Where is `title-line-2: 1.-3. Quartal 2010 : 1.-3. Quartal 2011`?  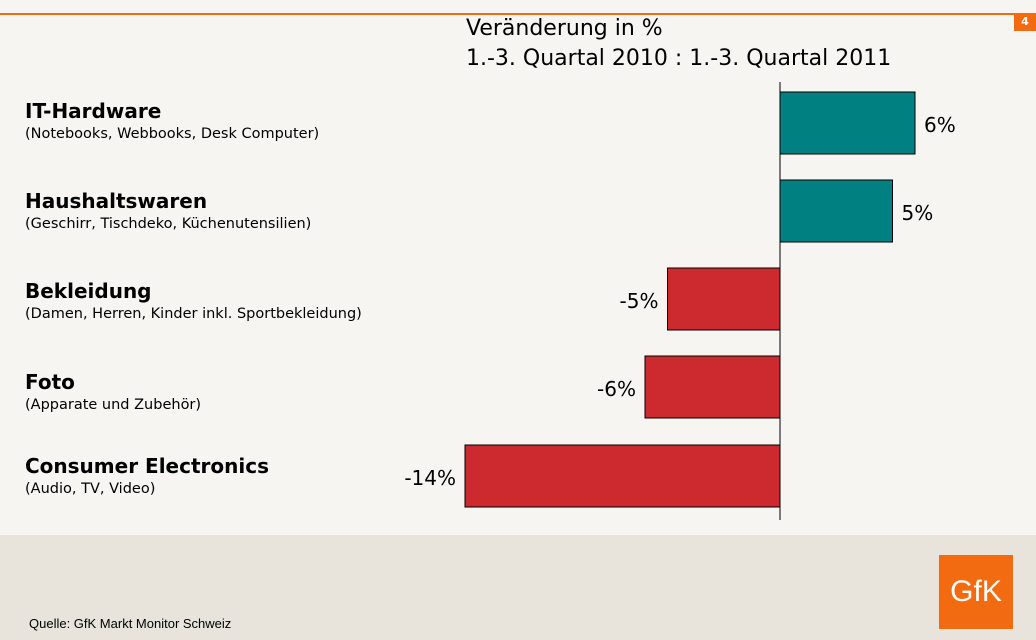
title-line-2: 1.-3. Quartal 2010 : 1.-3. Quartal 2011 is located at coordinates (679, 58).